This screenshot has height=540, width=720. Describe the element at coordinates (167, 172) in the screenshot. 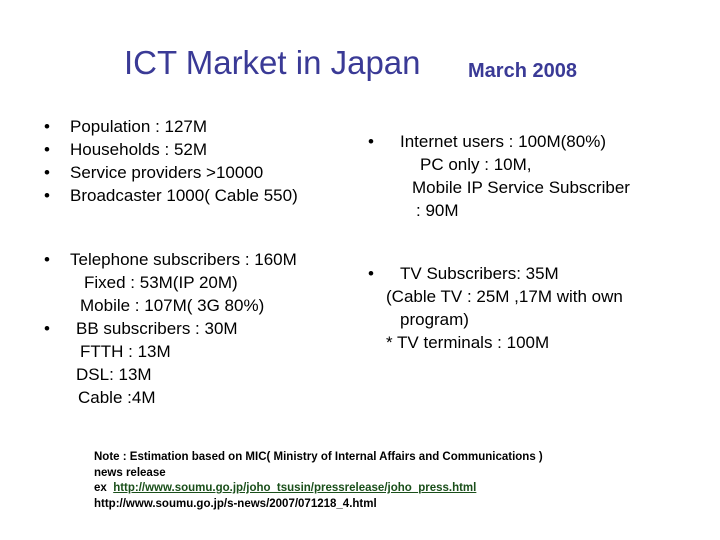

I see `service-providers-text: Service providers >10000` at that location.